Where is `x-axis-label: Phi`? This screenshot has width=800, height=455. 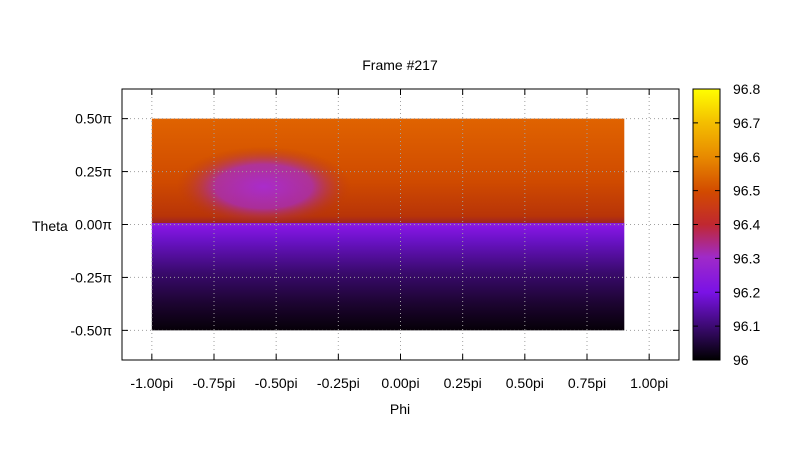 x-axis-label: Phi is located at coordinates (400, 409).